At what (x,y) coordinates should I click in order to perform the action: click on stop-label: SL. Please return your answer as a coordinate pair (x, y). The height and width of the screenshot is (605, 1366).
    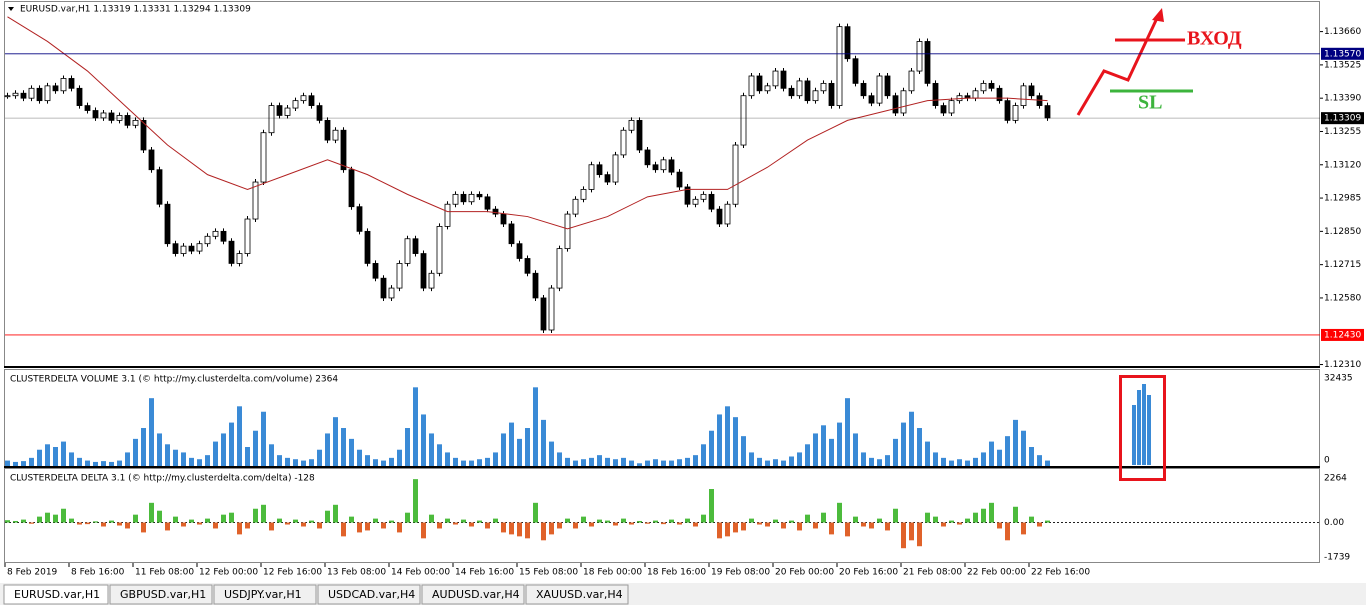
    Looking at the image, I should click on (1150, 103).